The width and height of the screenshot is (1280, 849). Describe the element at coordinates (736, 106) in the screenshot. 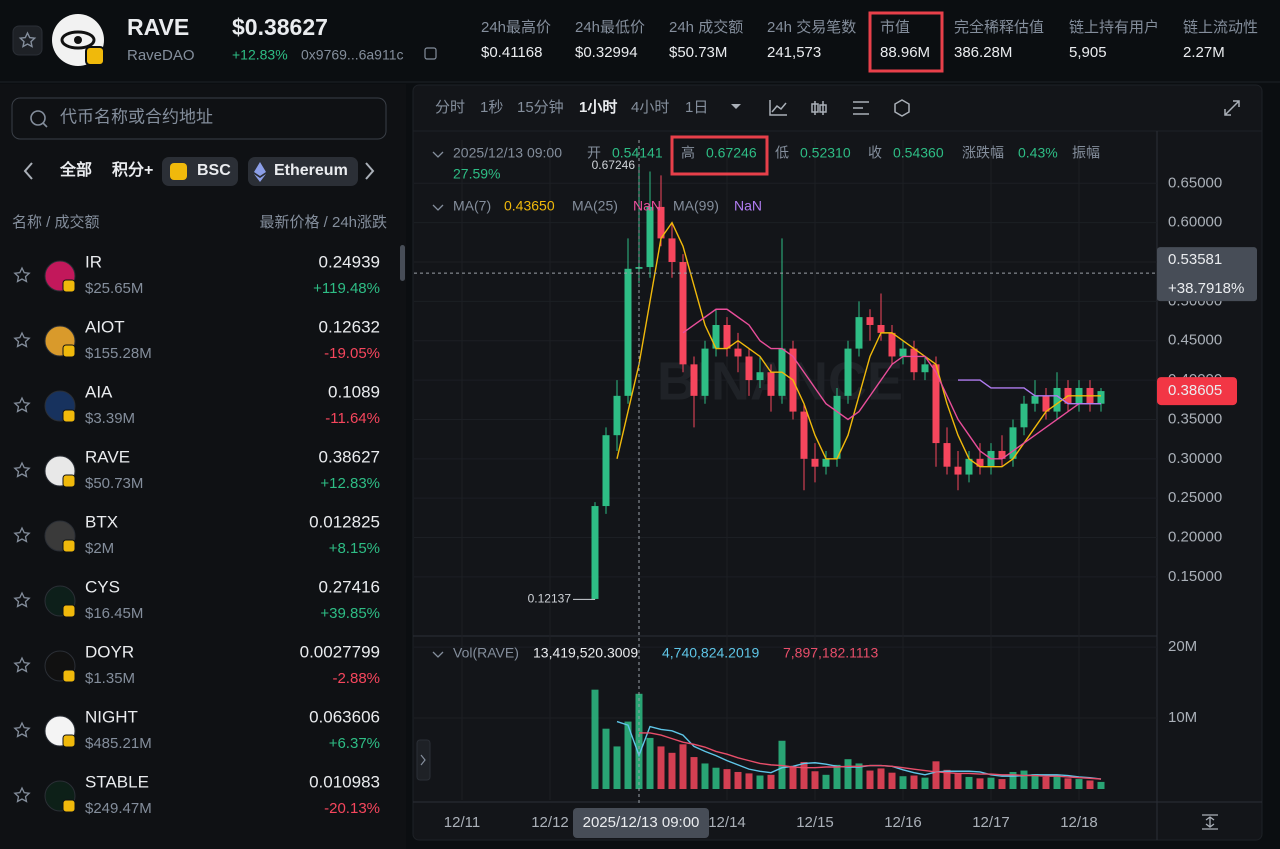

I see `interval-dropdown` at that location.